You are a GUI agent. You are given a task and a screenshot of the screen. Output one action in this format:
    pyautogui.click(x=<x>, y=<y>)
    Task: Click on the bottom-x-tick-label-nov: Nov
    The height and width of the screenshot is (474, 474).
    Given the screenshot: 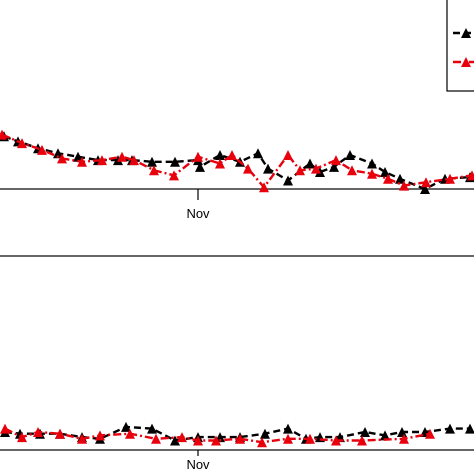 What is the action you would take?
    pyautogui.click(x=198, y=464)
    